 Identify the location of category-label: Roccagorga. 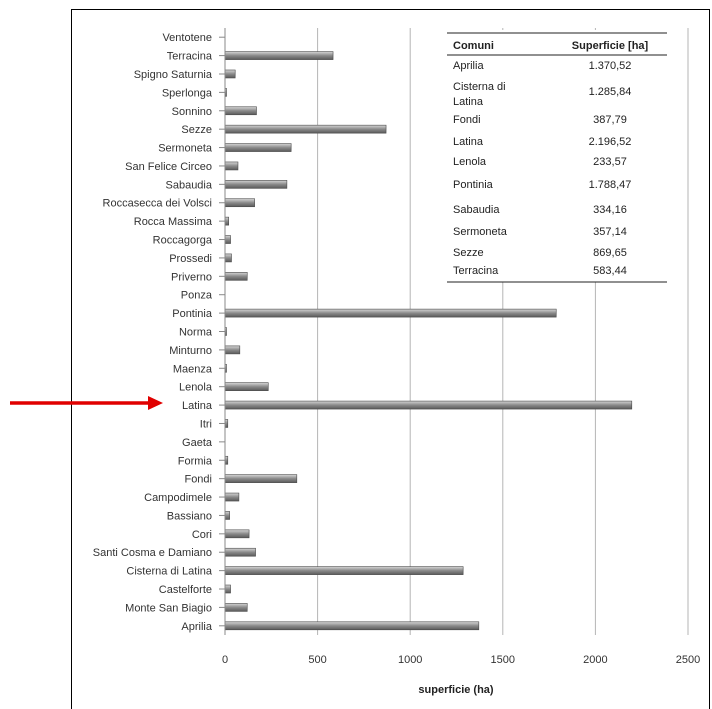
(183, 241).